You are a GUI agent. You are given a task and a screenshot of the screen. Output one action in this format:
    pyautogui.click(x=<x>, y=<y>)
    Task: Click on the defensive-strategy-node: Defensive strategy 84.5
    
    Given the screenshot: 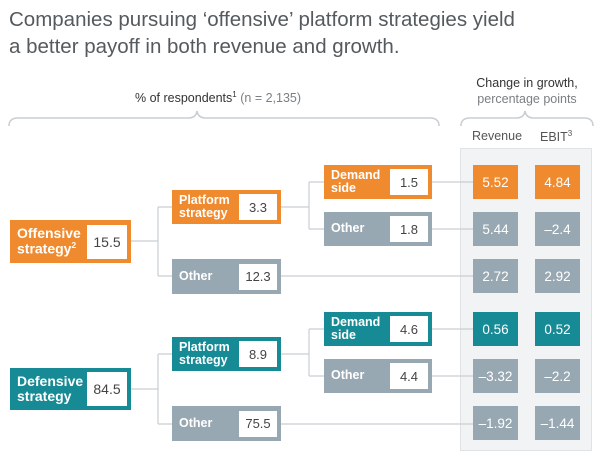 What is the action you would take?
    pyautogui.click(x=70, y=389)
    